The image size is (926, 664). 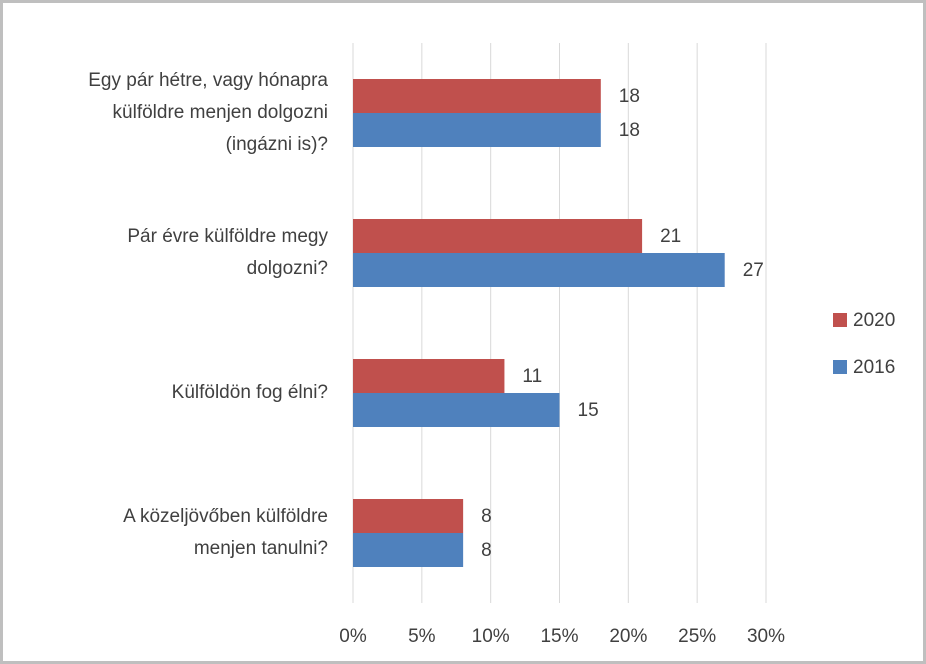 I want to click on x-tick-label: 10%, so click(x=491, y=636).